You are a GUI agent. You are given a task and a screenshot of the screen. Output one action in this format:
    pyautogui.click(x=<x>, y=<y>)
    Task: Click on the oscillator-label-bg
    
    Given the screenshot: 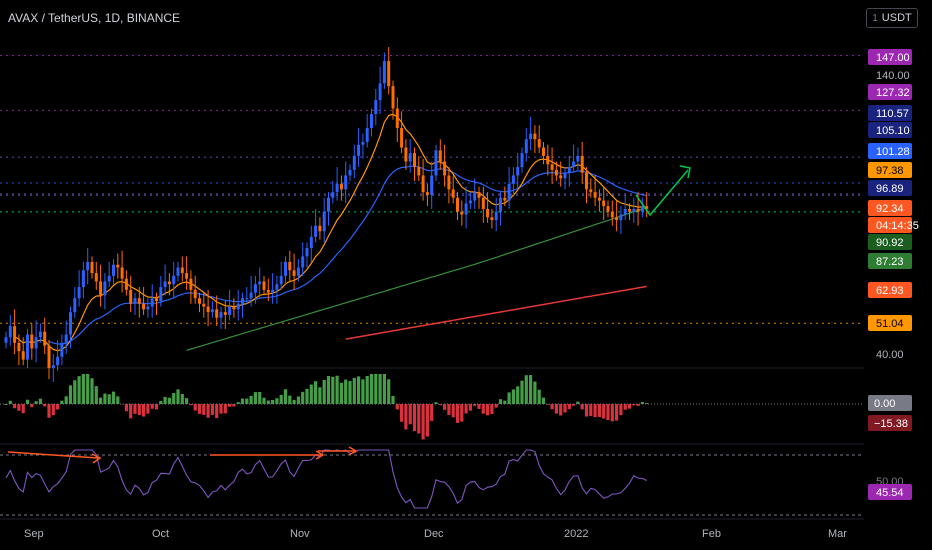 What is the action you would take?
    pyautogui.click(x=890, y=423)
    